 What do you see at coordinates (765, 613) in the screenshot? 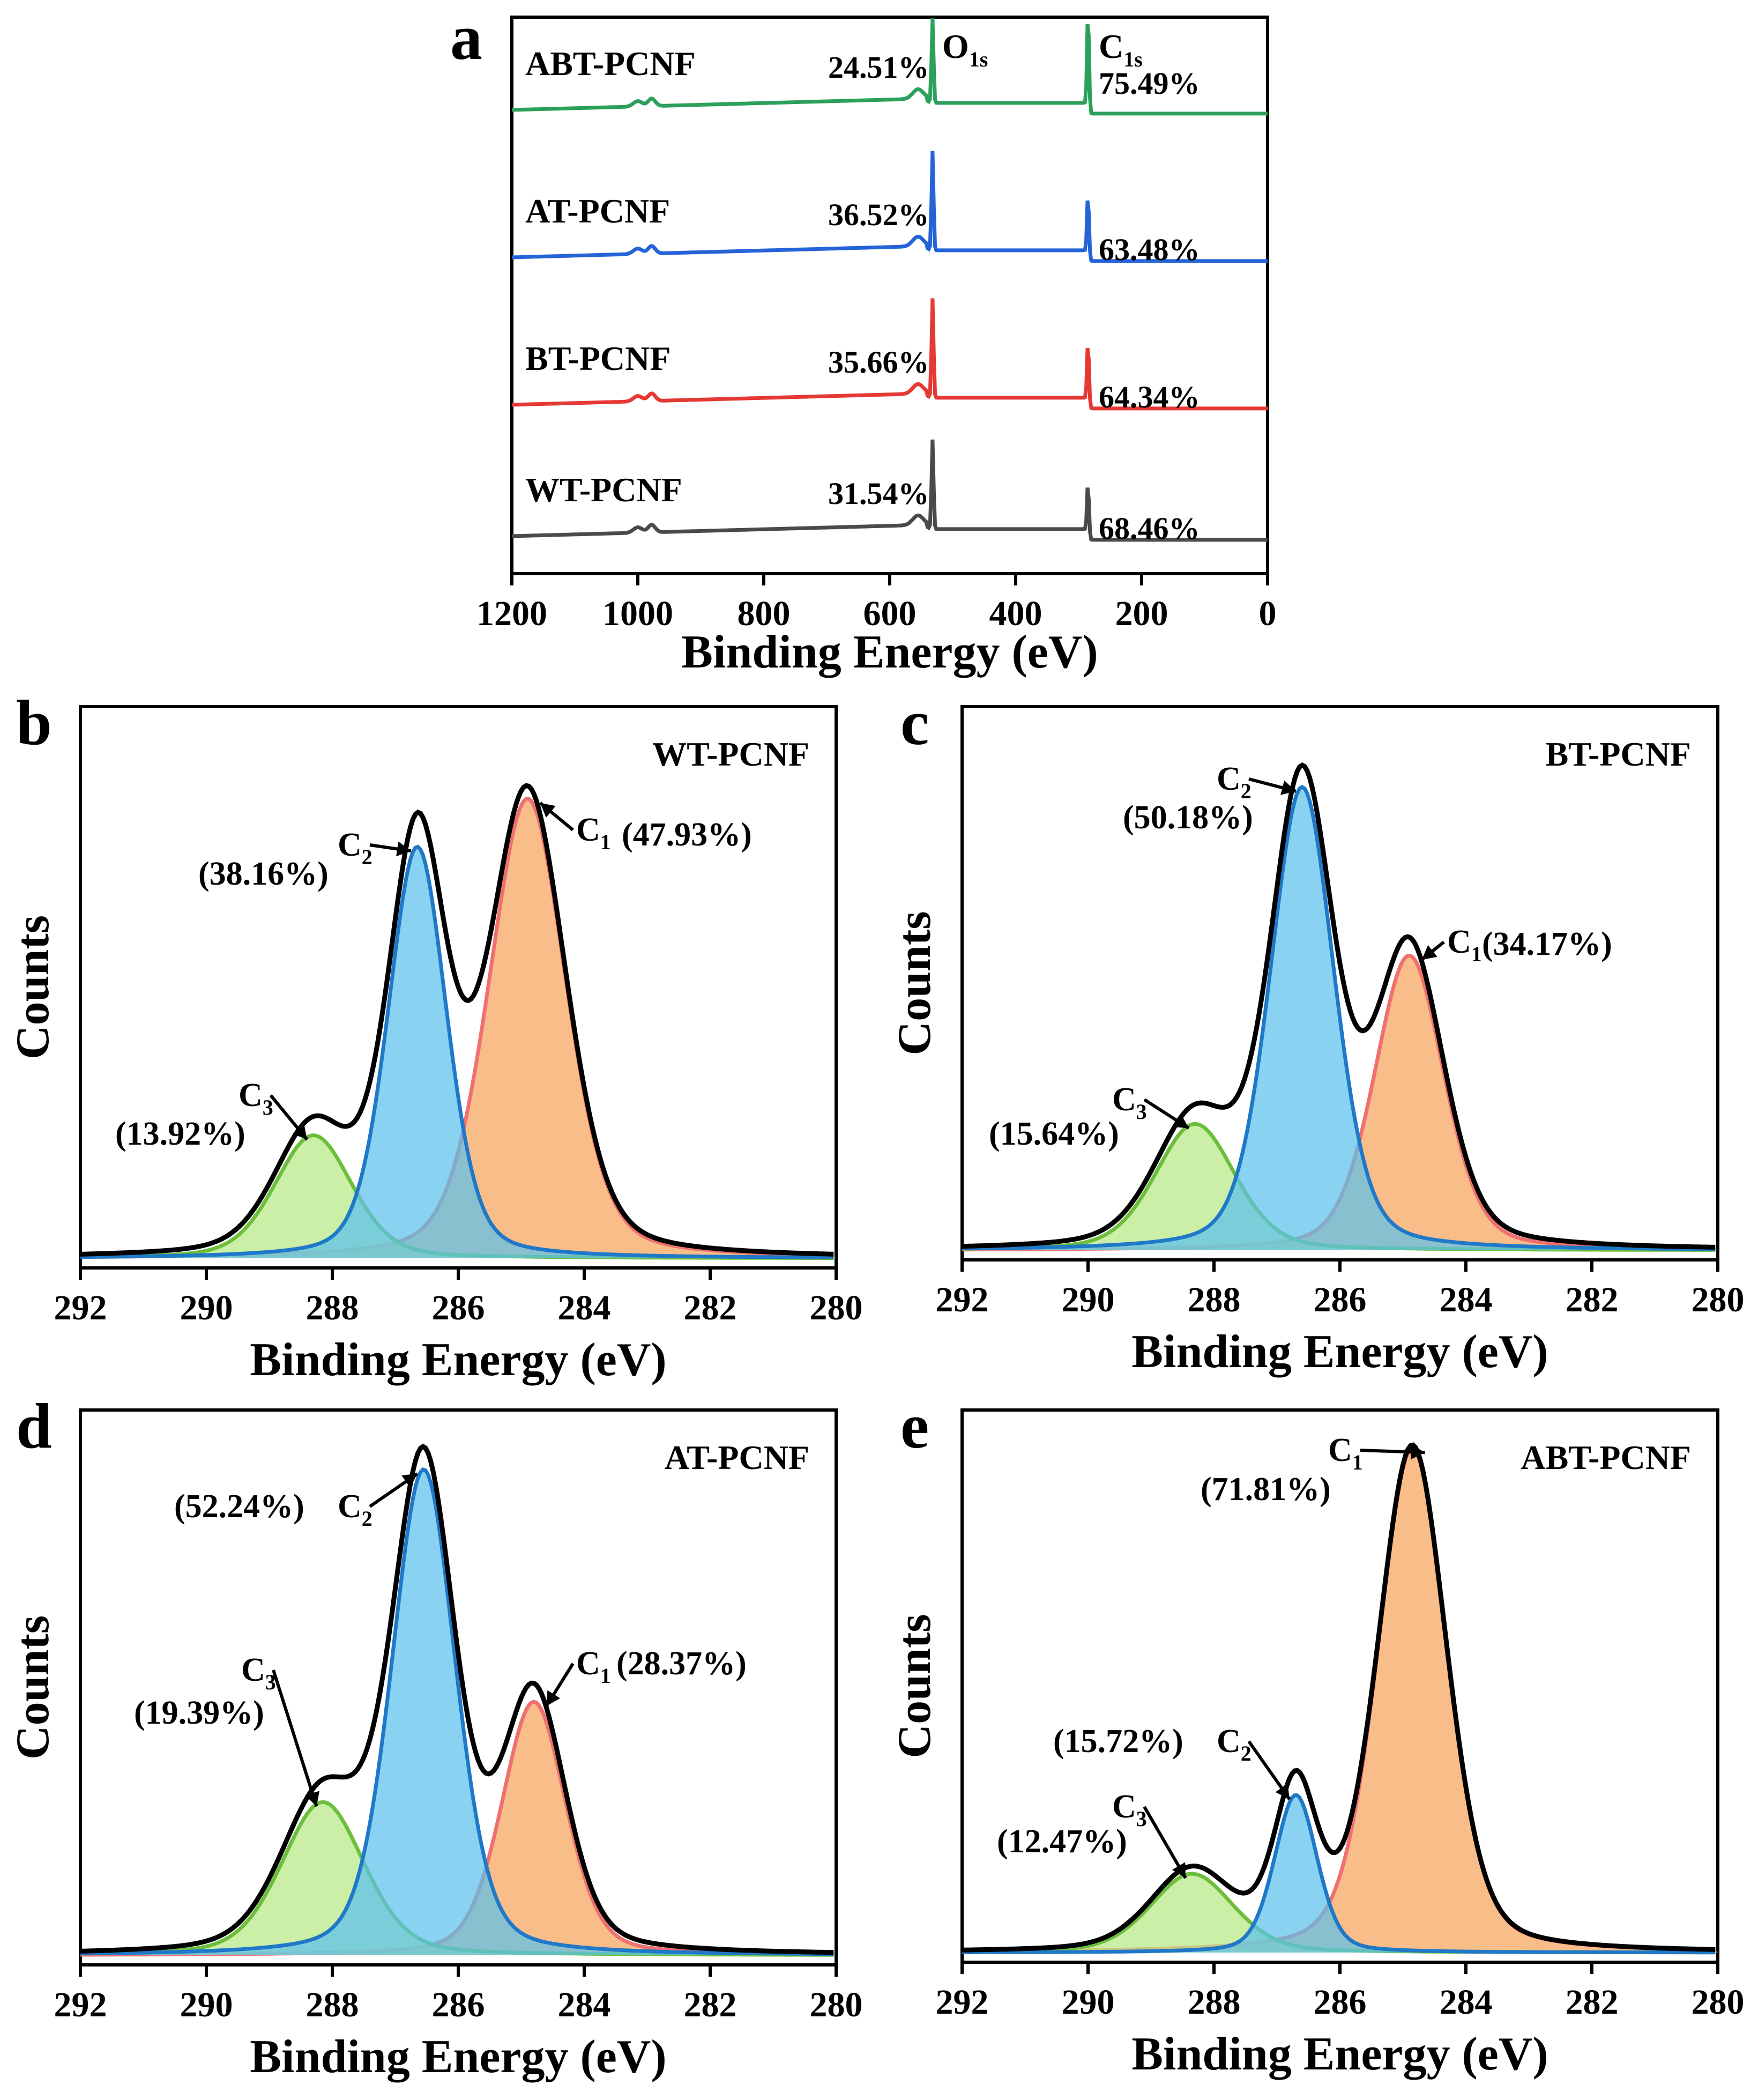
I see `a-xtick-label: 800` at bounding box center [765, 613].